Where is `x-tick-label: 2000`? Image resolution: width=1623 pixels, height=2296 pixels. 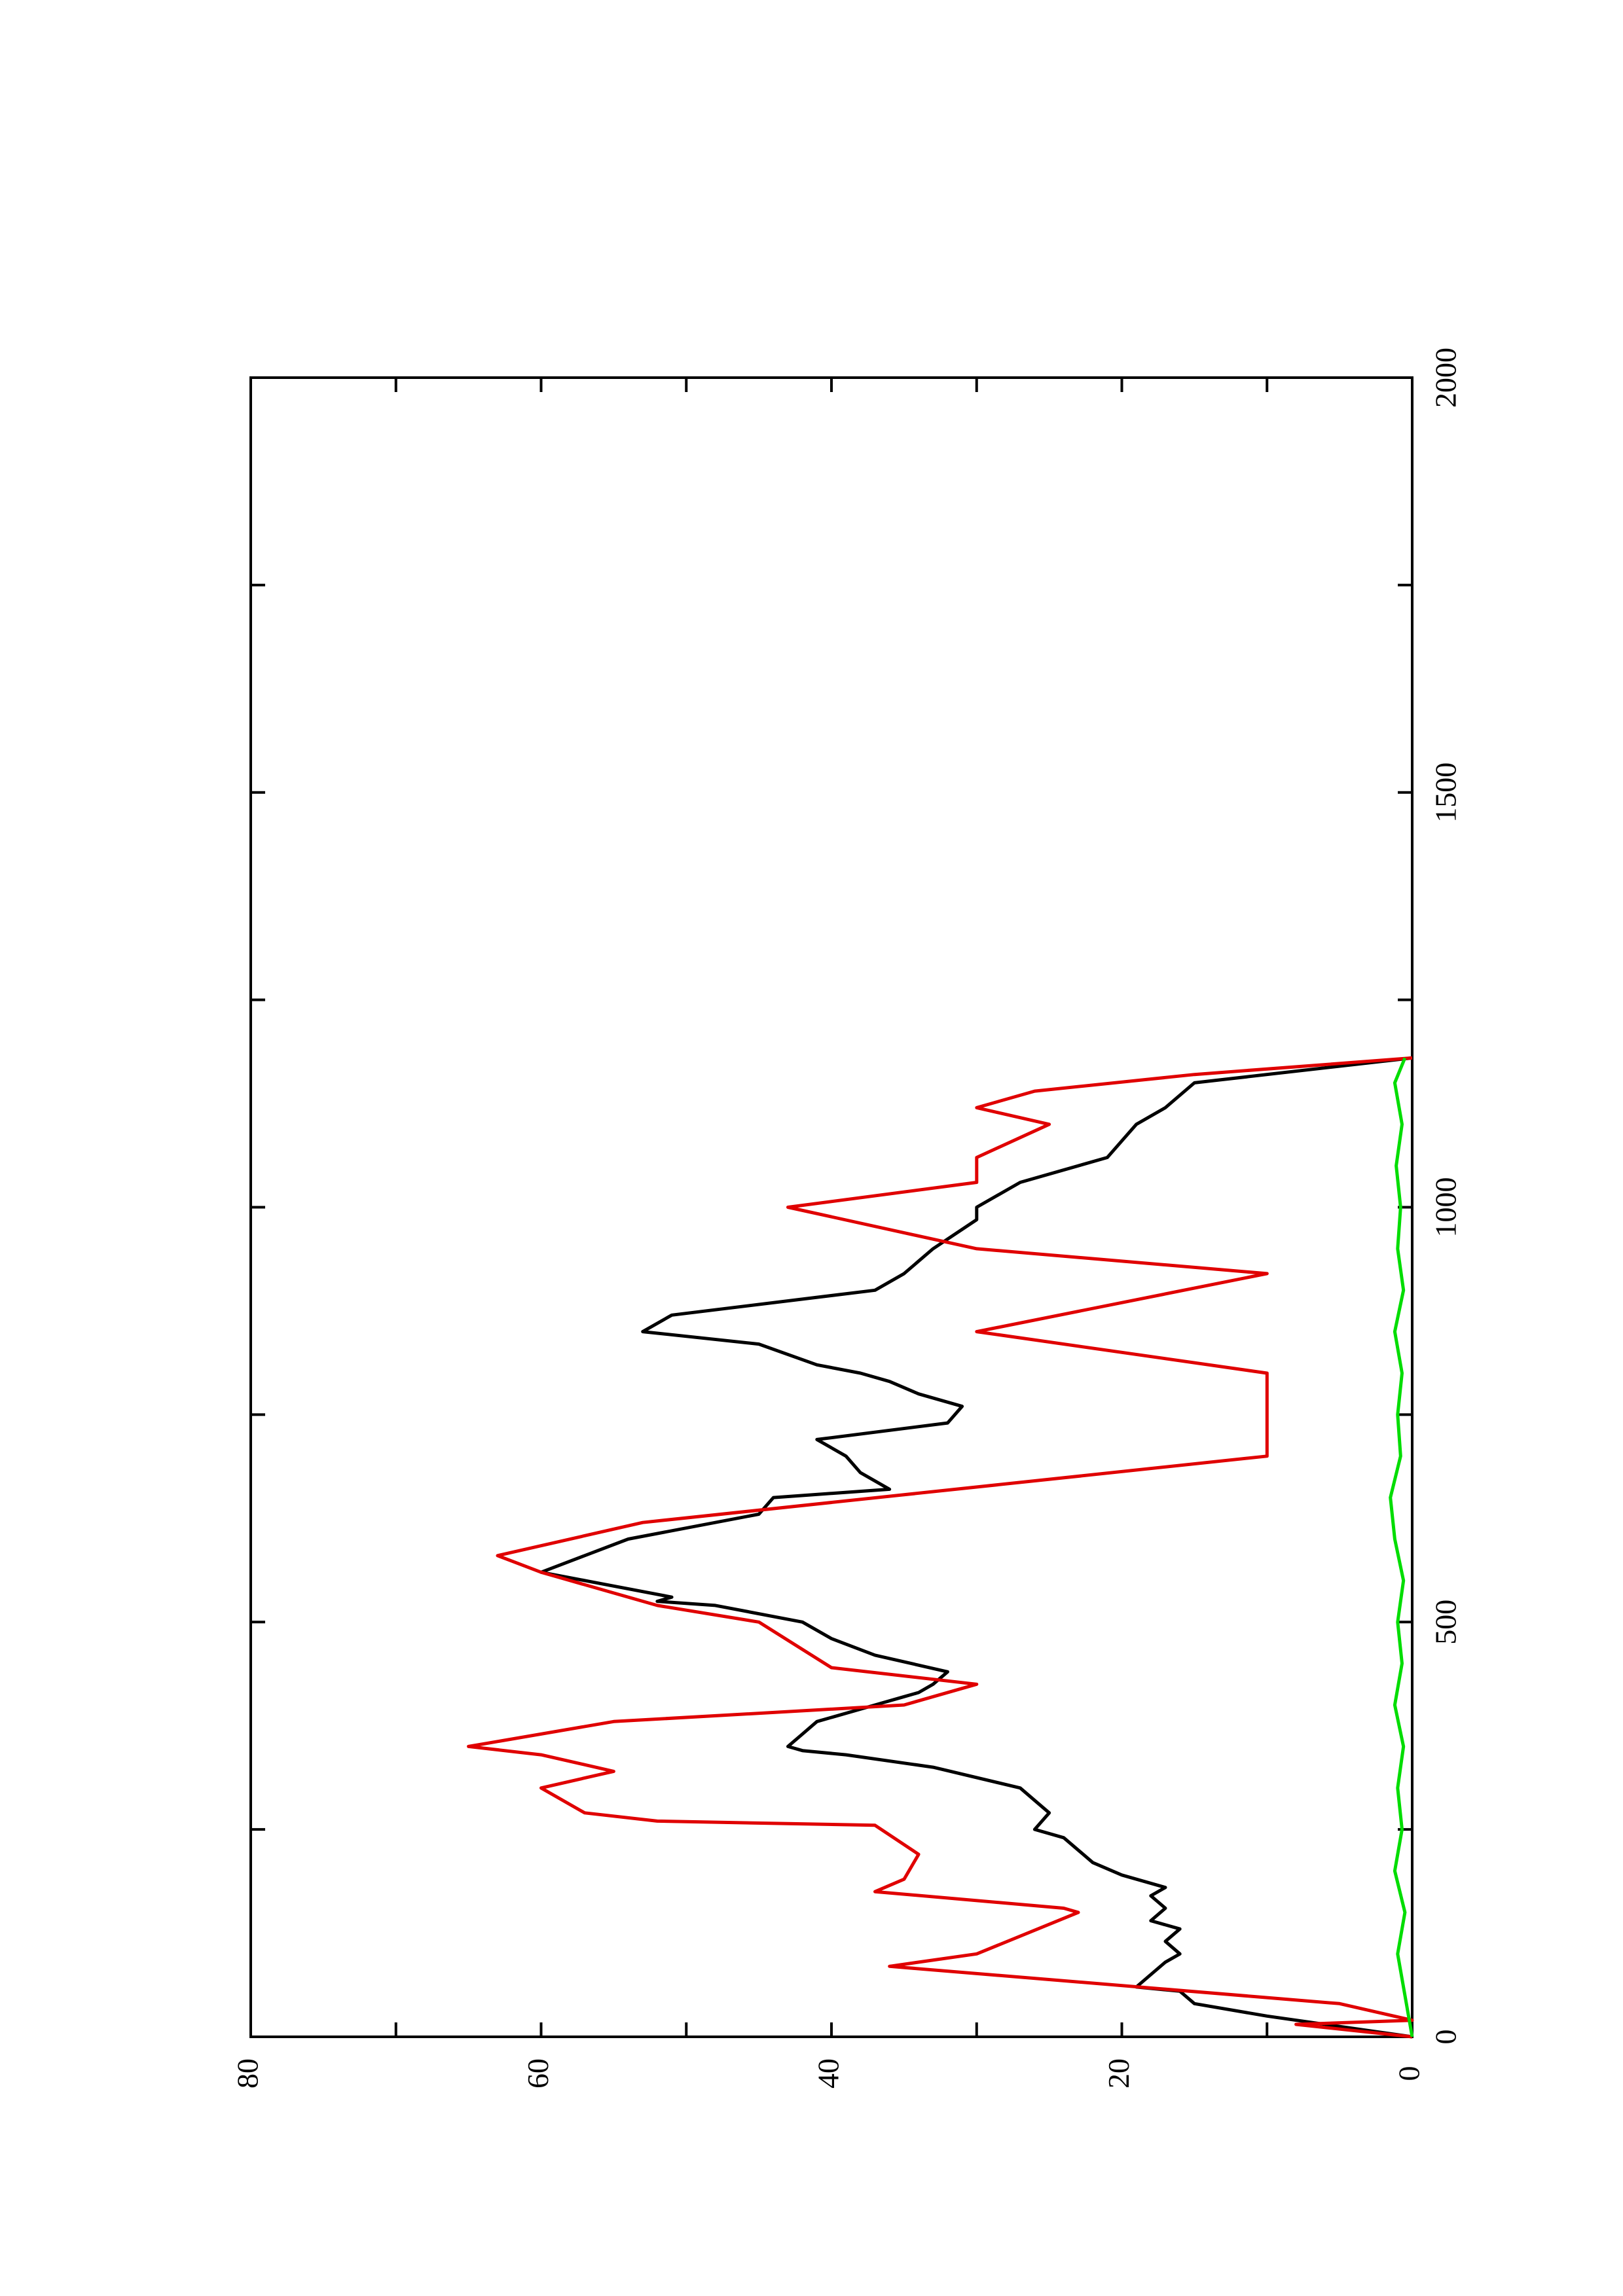
x-tick-label: 2000 is located at coordinates (1446, 378).